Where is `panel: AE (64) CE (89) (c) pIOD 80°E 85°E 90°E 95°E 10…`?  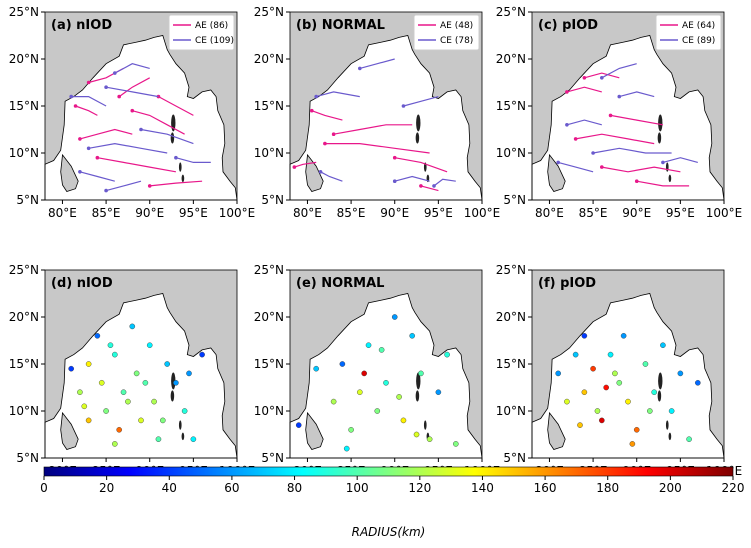 panel: AE (64) CE (89) (c) pIOD 80°E 85°E 90°E 95°E 10… is located at coordinates (619, 112).